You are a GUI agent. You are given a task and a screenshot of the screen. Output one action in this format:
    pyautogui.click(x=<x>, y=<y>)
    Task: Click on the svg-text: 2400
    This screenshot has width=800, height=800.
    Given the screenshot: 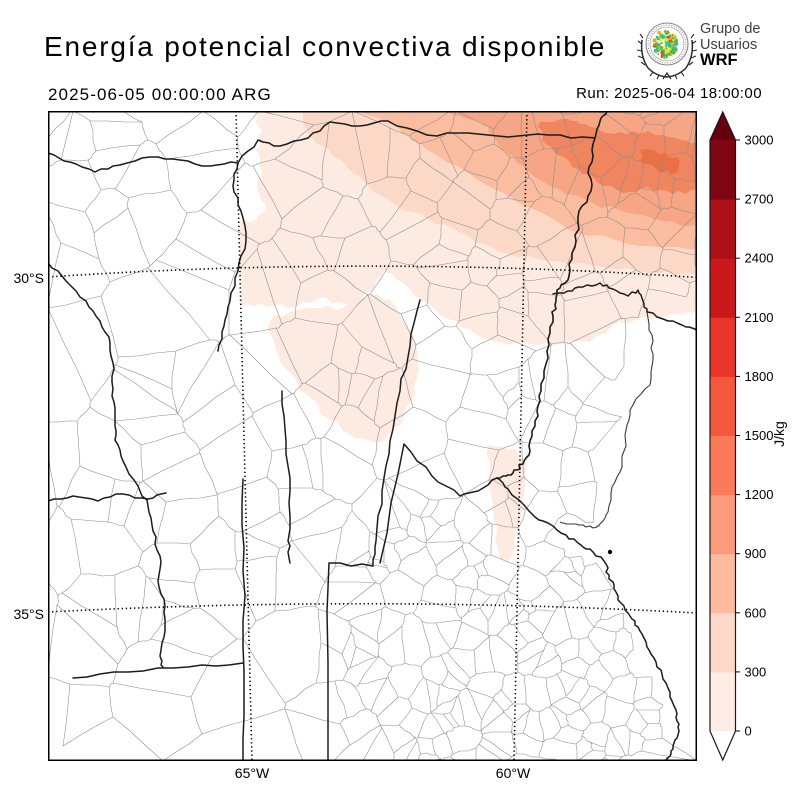 What is the action you would take?
    pyautogui.click(x=759, y=258)
    